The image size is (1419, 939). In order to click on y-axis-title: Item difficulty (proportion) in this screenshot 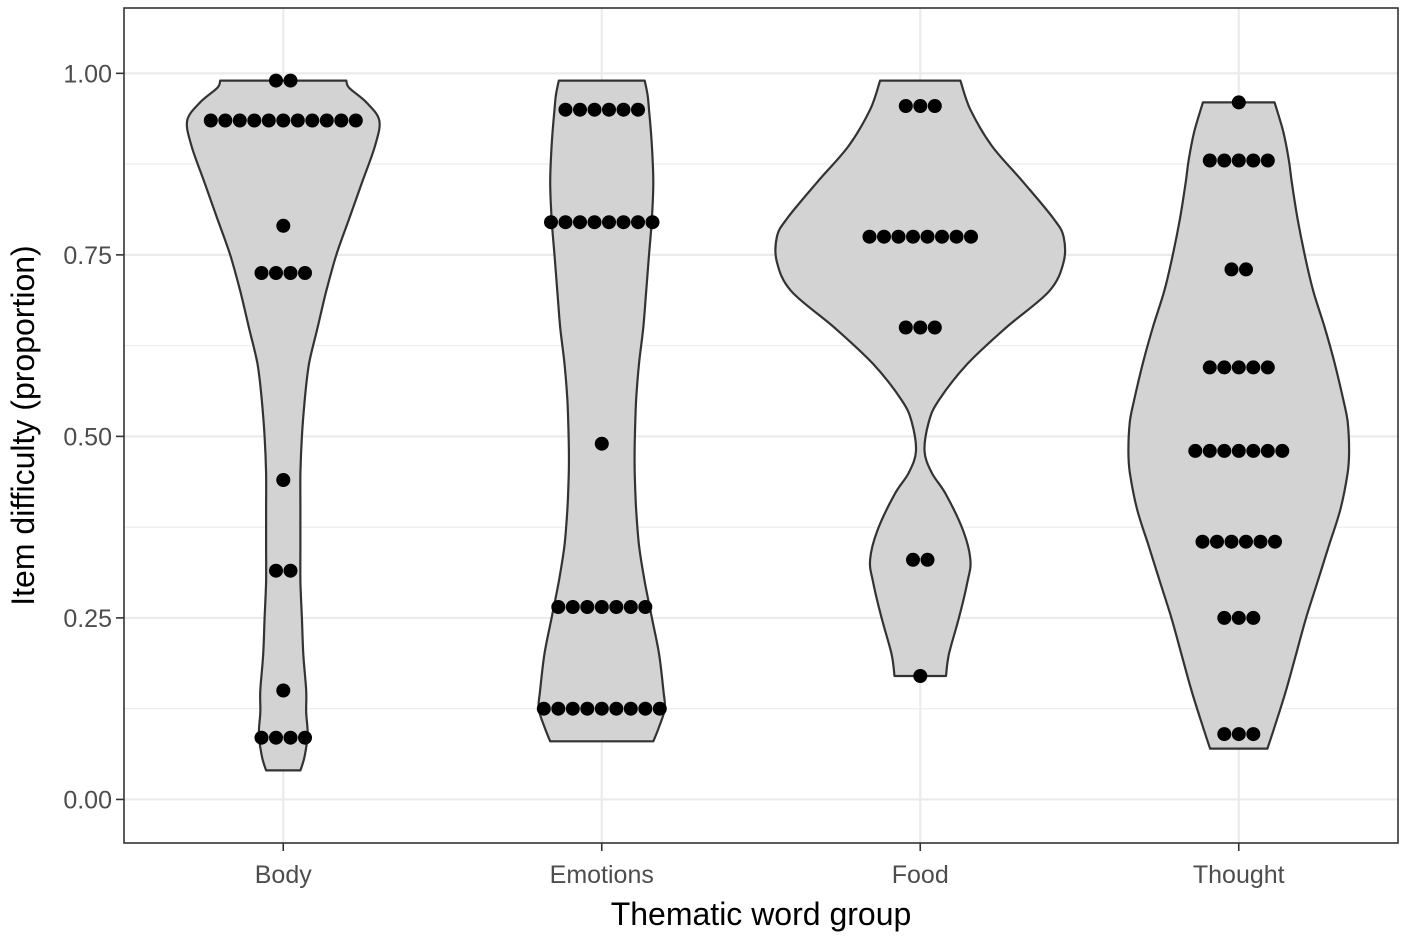, I will do `click(23, 425)`.